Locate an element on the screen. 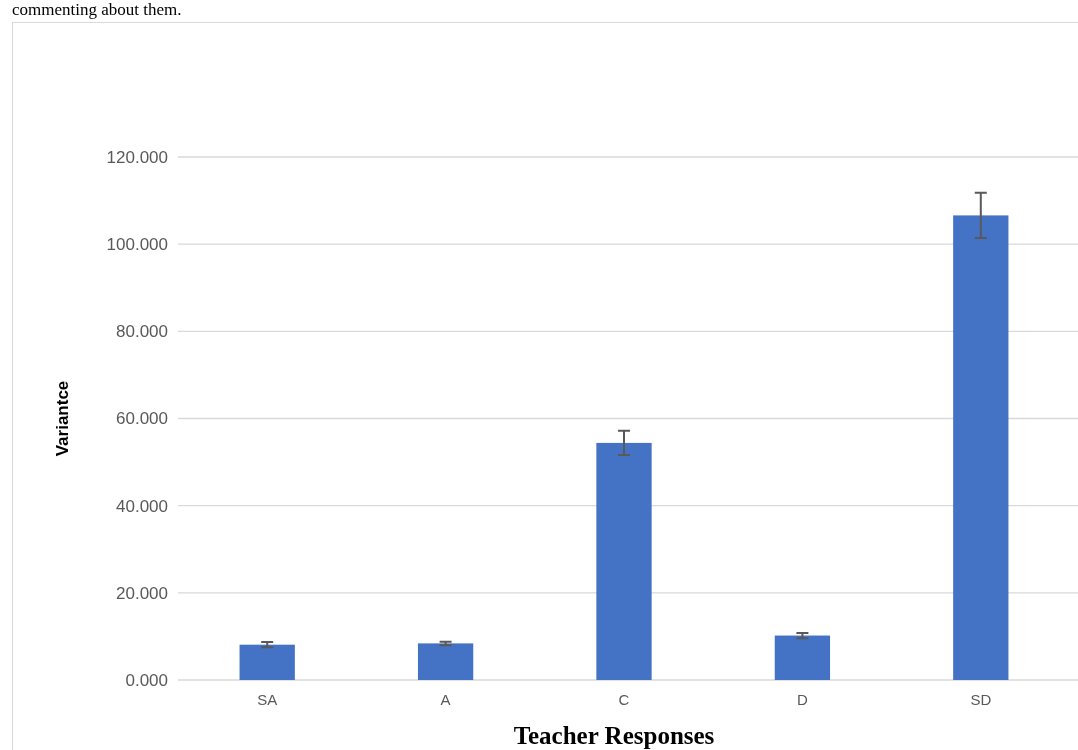 The width and height of the screenshot is (1078, 750). y-tick-label: 100.000 is located at coordinates (137, 245).